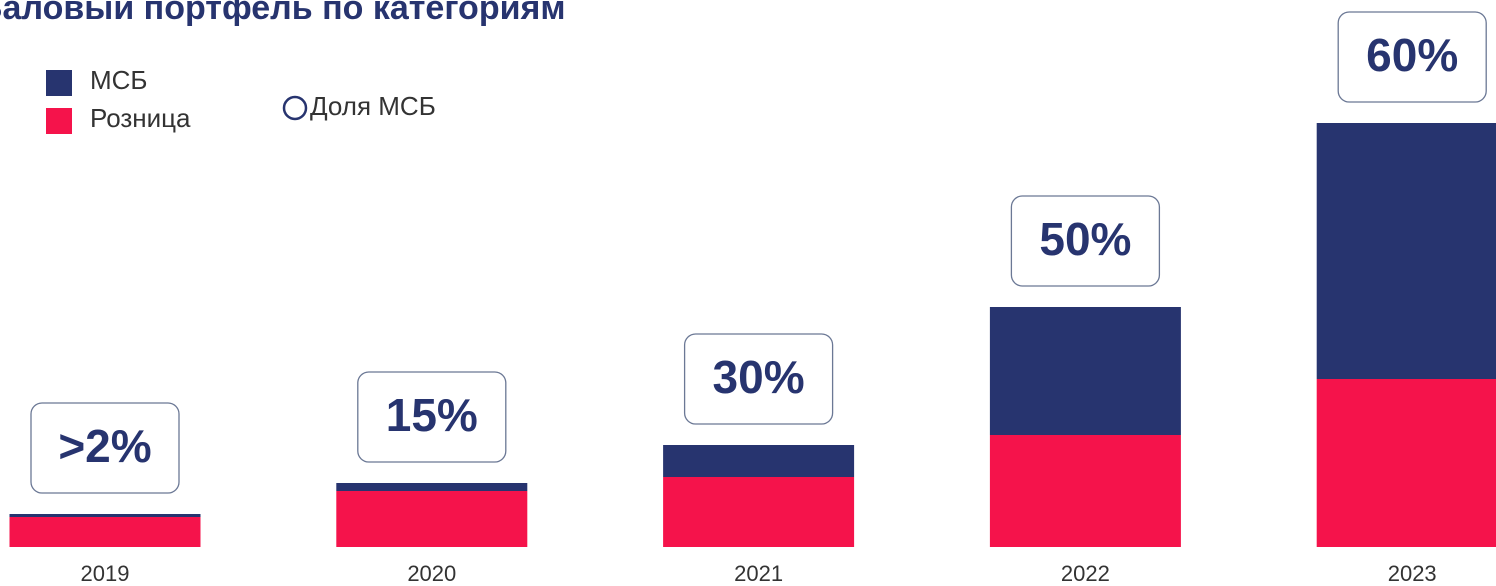  What do you see at coordinates (373, 106) in the screenshot?
I see `legend-label: Доля МСБ` at bounding box center [373, 106].